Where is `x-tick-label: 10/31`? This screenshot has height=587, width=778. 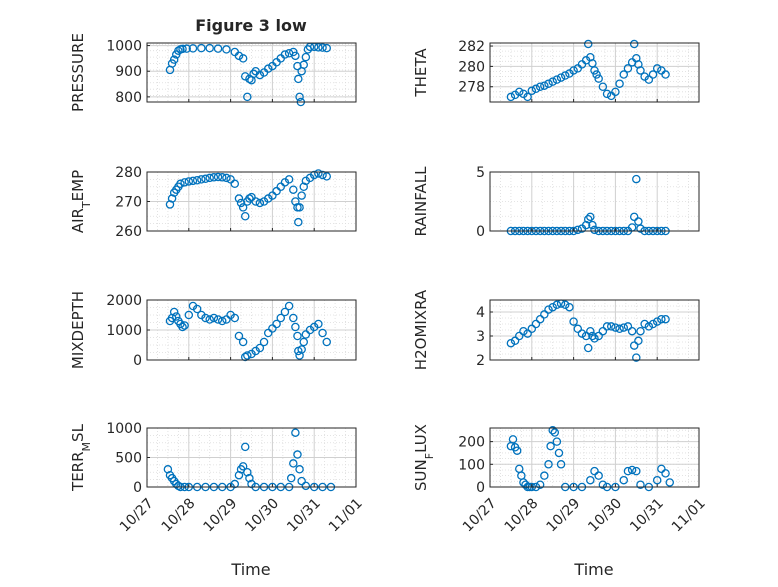 x-tick-label: 10/31 is located at coordinates (647, 515).